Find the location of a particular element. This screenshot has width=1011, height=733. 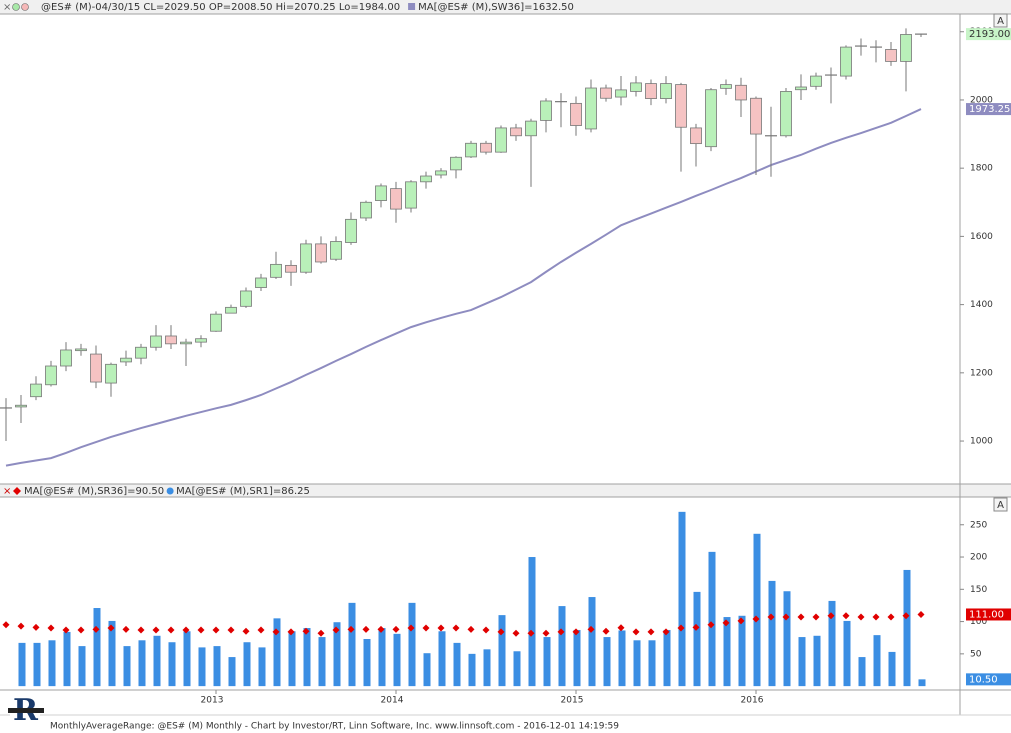

svg-text: A is located at coordinates (1000, 21).